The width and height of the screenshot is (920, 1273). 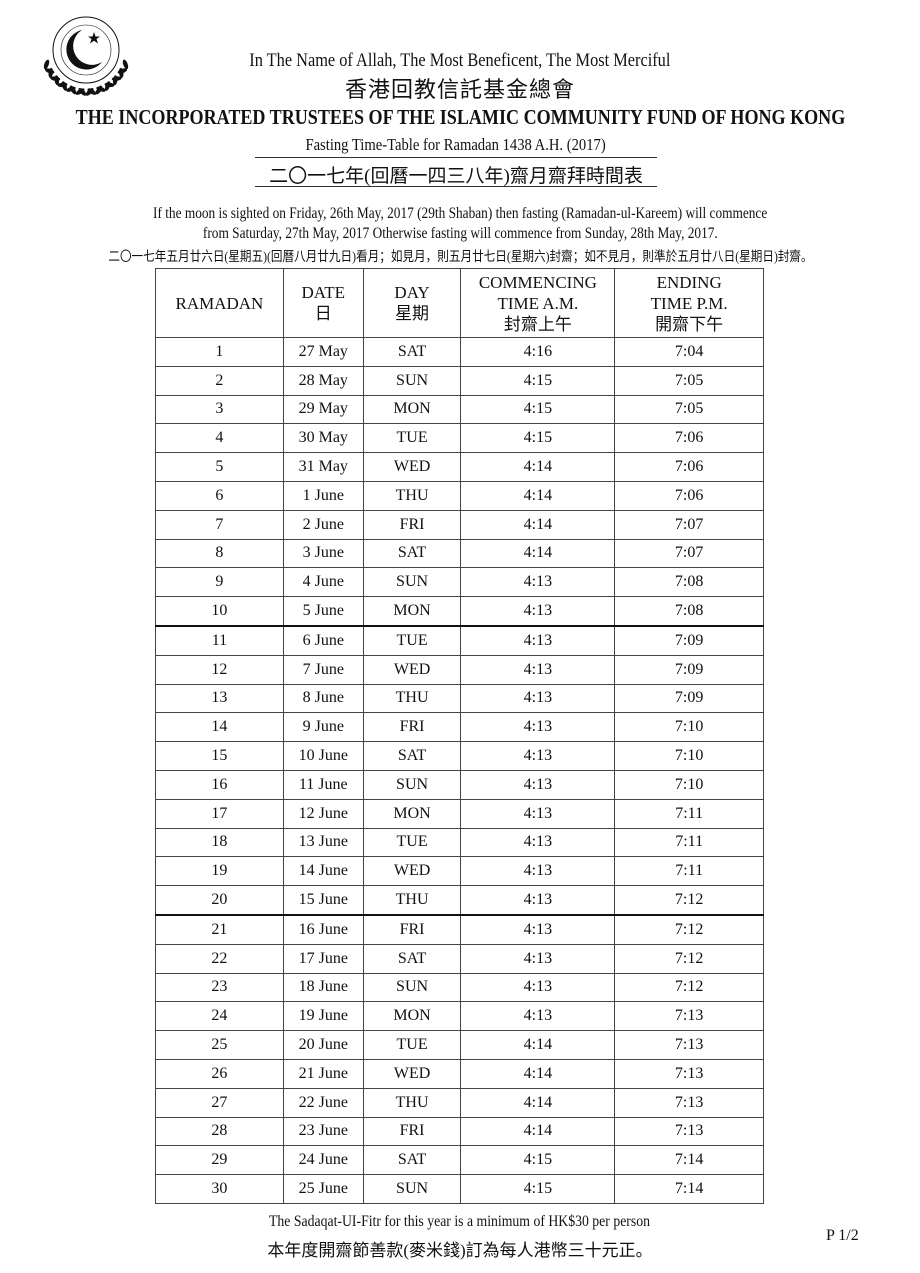 I want to click on table-row: 5 31 May WED 4:14 7:06, so click(x=459, y=467).